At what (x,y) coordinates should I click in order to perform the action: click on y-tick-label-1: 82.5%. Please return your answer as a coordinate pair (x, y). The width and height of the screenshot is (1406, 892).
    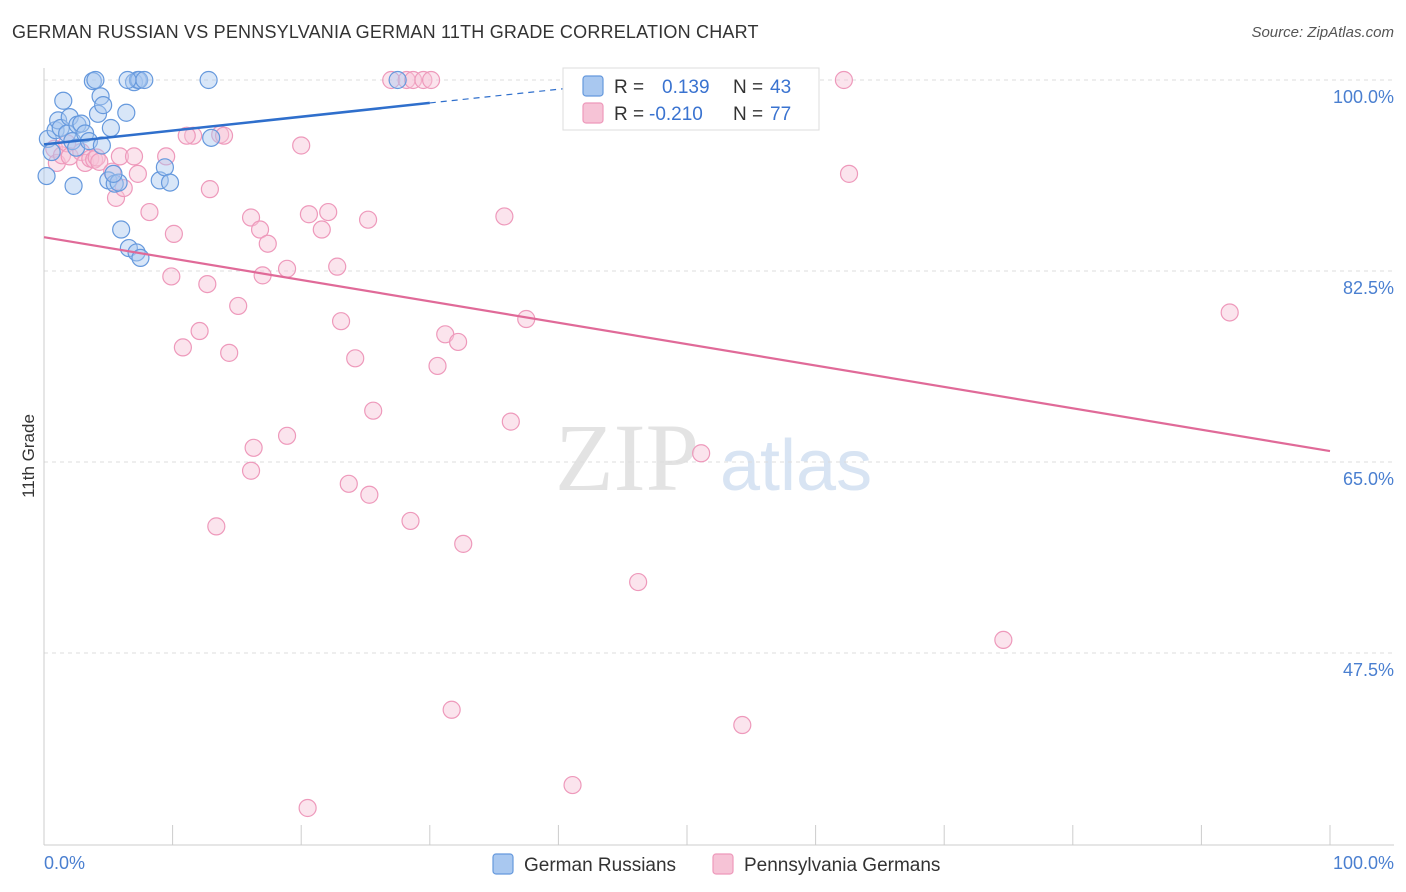
    Looking at the image, I should click on (1368, 288).